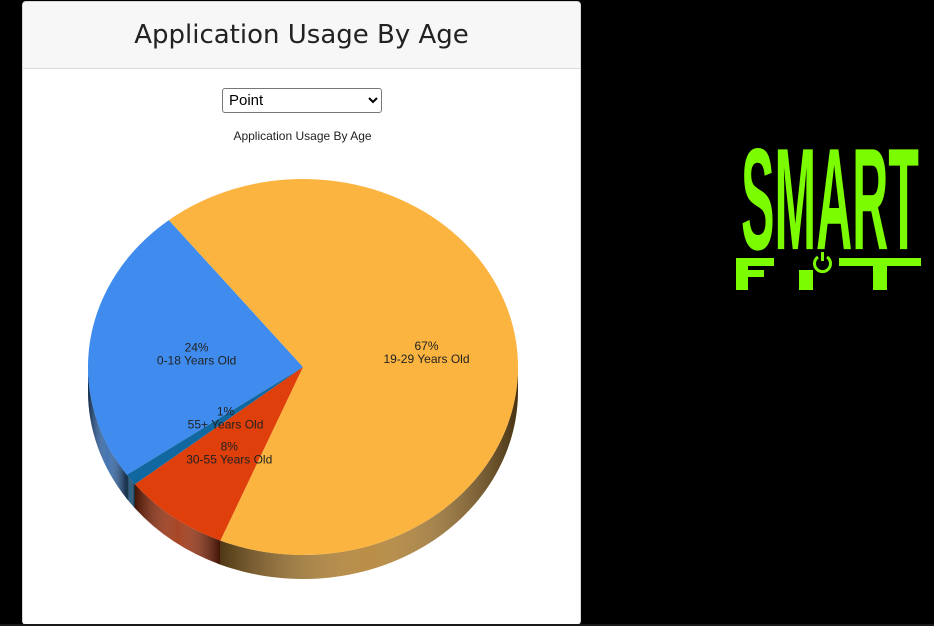 The width and height of the screenshot is (934, 626). Describe the element at coordinates (302, 136) in the screenshot. I see `chart-title: Application Usage By Age` at that location.